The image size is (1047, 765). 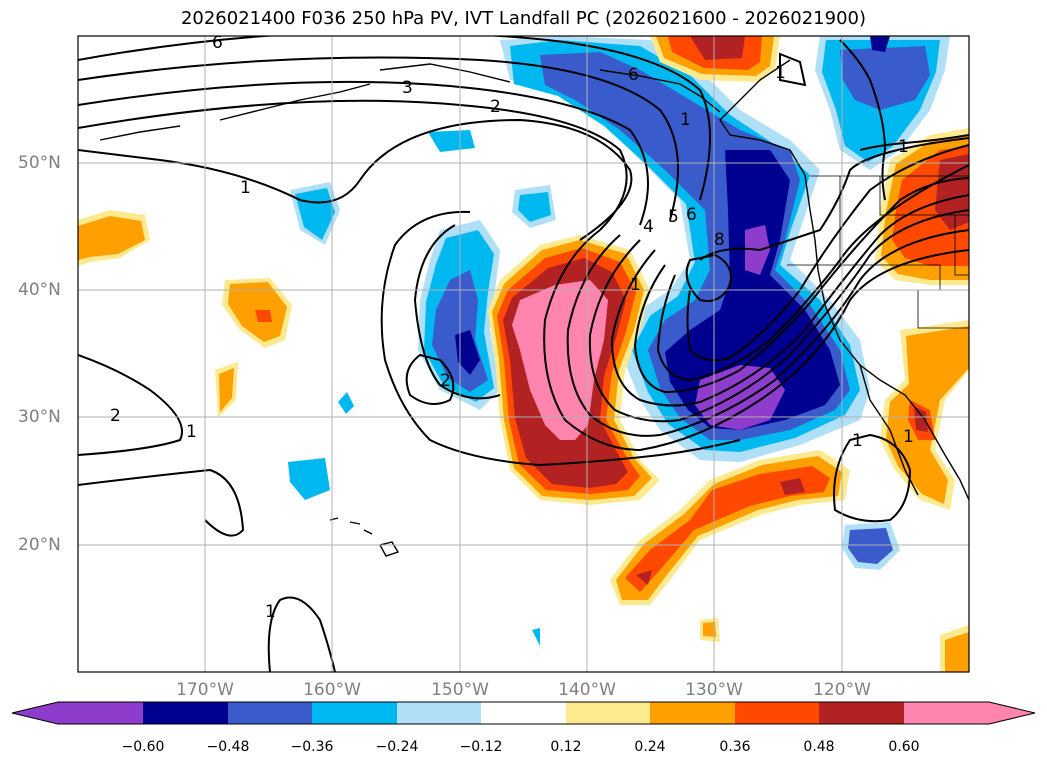 I want to click on colorbar-tick-label: 0.60, so click(x=904, y=747).